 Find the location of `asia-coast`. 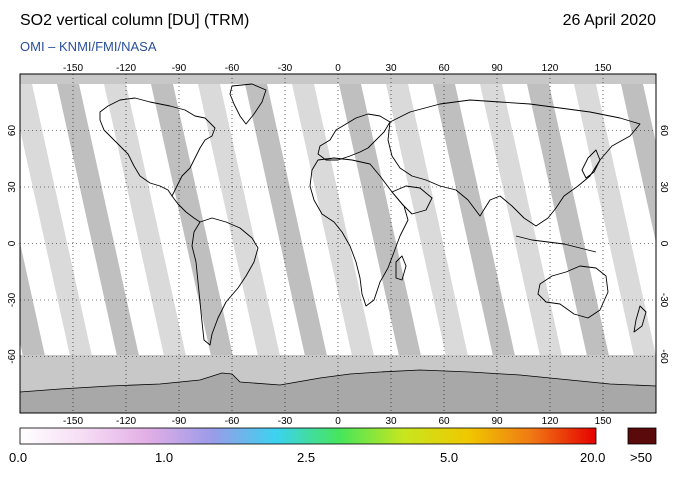

asia-coast is located at coordinates (514, 163).